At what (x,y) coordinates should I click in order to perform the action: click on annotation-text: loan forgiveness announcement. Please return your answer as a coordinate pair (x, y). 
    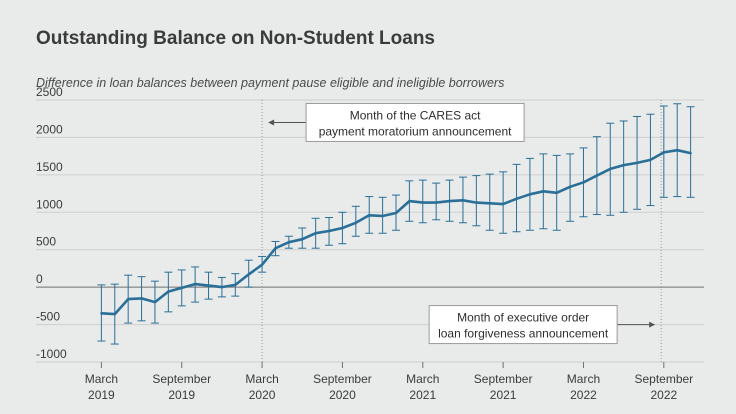
    Looking at the image, I should click on (523, 334).